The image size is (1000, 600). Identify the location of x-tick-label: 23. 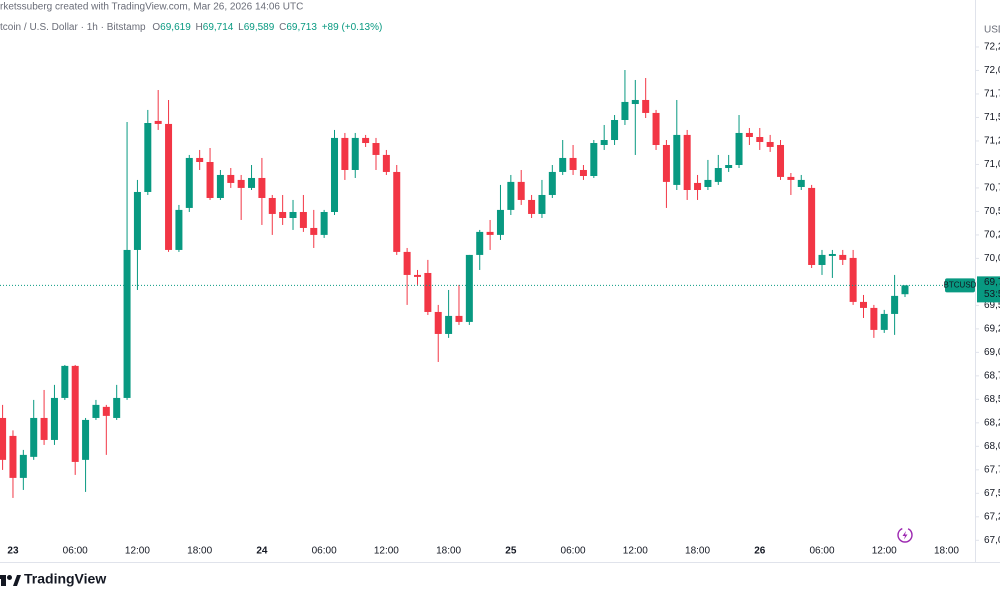
(13, 551).